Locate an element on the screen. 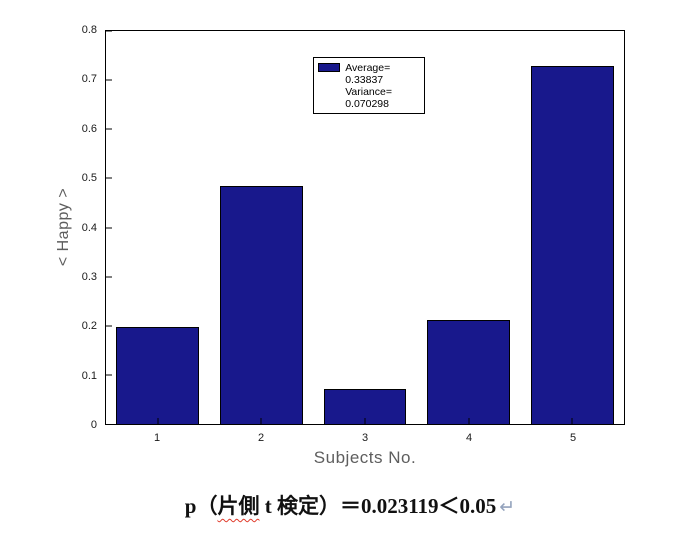 The image size is (700, 543). y-tick-labels: 0 0.1 0.2 0.3 0.4 0.5 0.6 0.7 0.8 is located at coordinates (48, 227).